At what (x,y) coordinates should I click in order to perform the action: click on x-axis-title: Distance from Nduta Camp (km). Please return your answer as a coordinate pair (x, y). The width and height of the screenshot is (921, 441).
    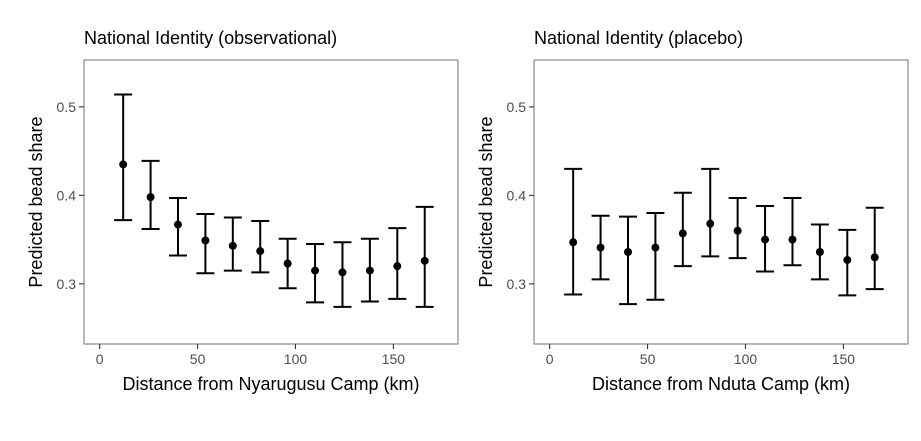
    Looking at the image, I should click on (721, 384).